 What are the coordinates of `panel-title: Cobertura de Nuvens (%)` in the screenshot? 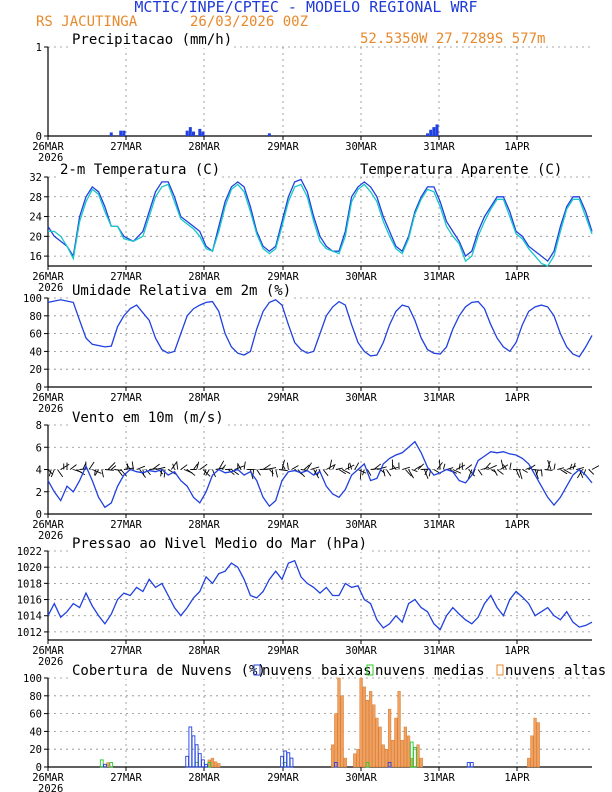 It's located at (169, 671).